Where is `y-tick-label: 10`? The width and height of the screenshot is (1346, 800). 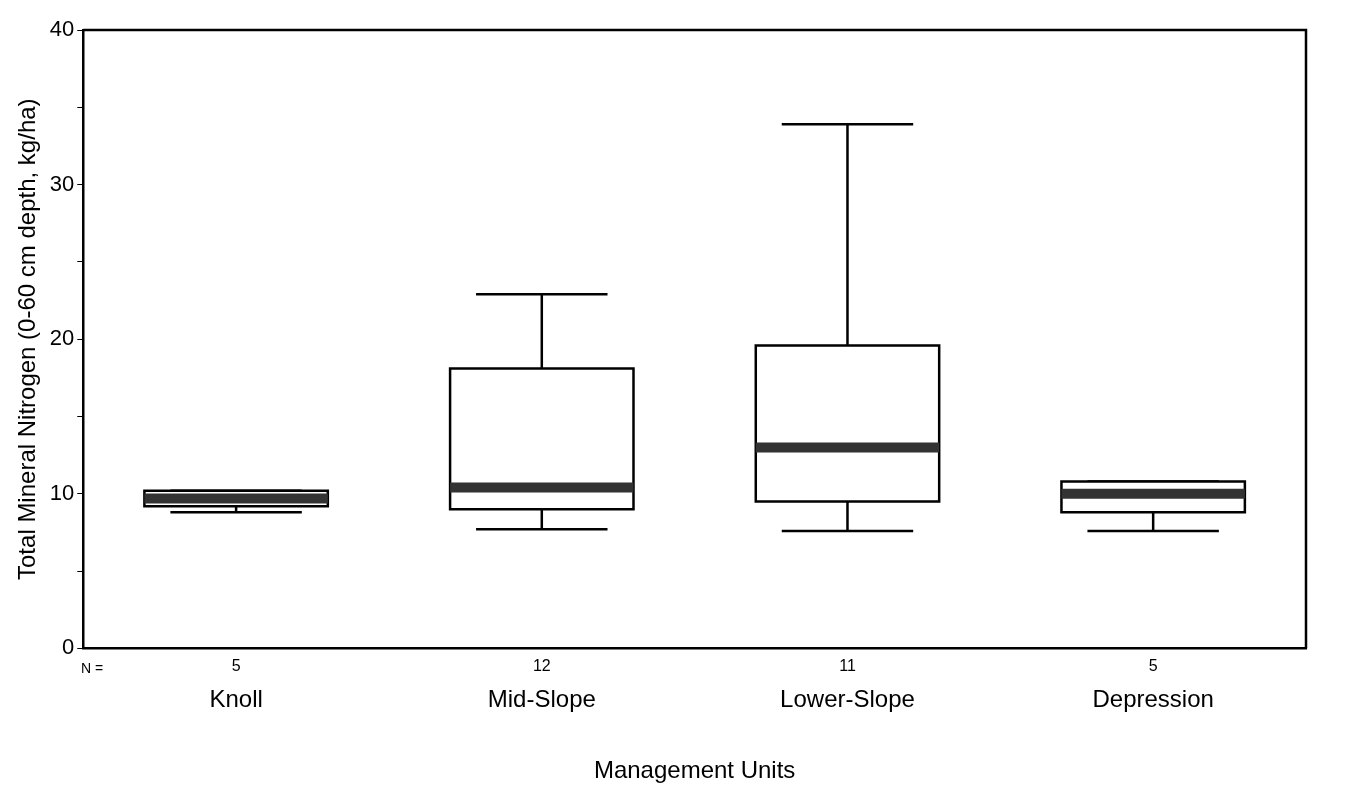 y-tick-label: 10 is located at coordinates (62, 492).